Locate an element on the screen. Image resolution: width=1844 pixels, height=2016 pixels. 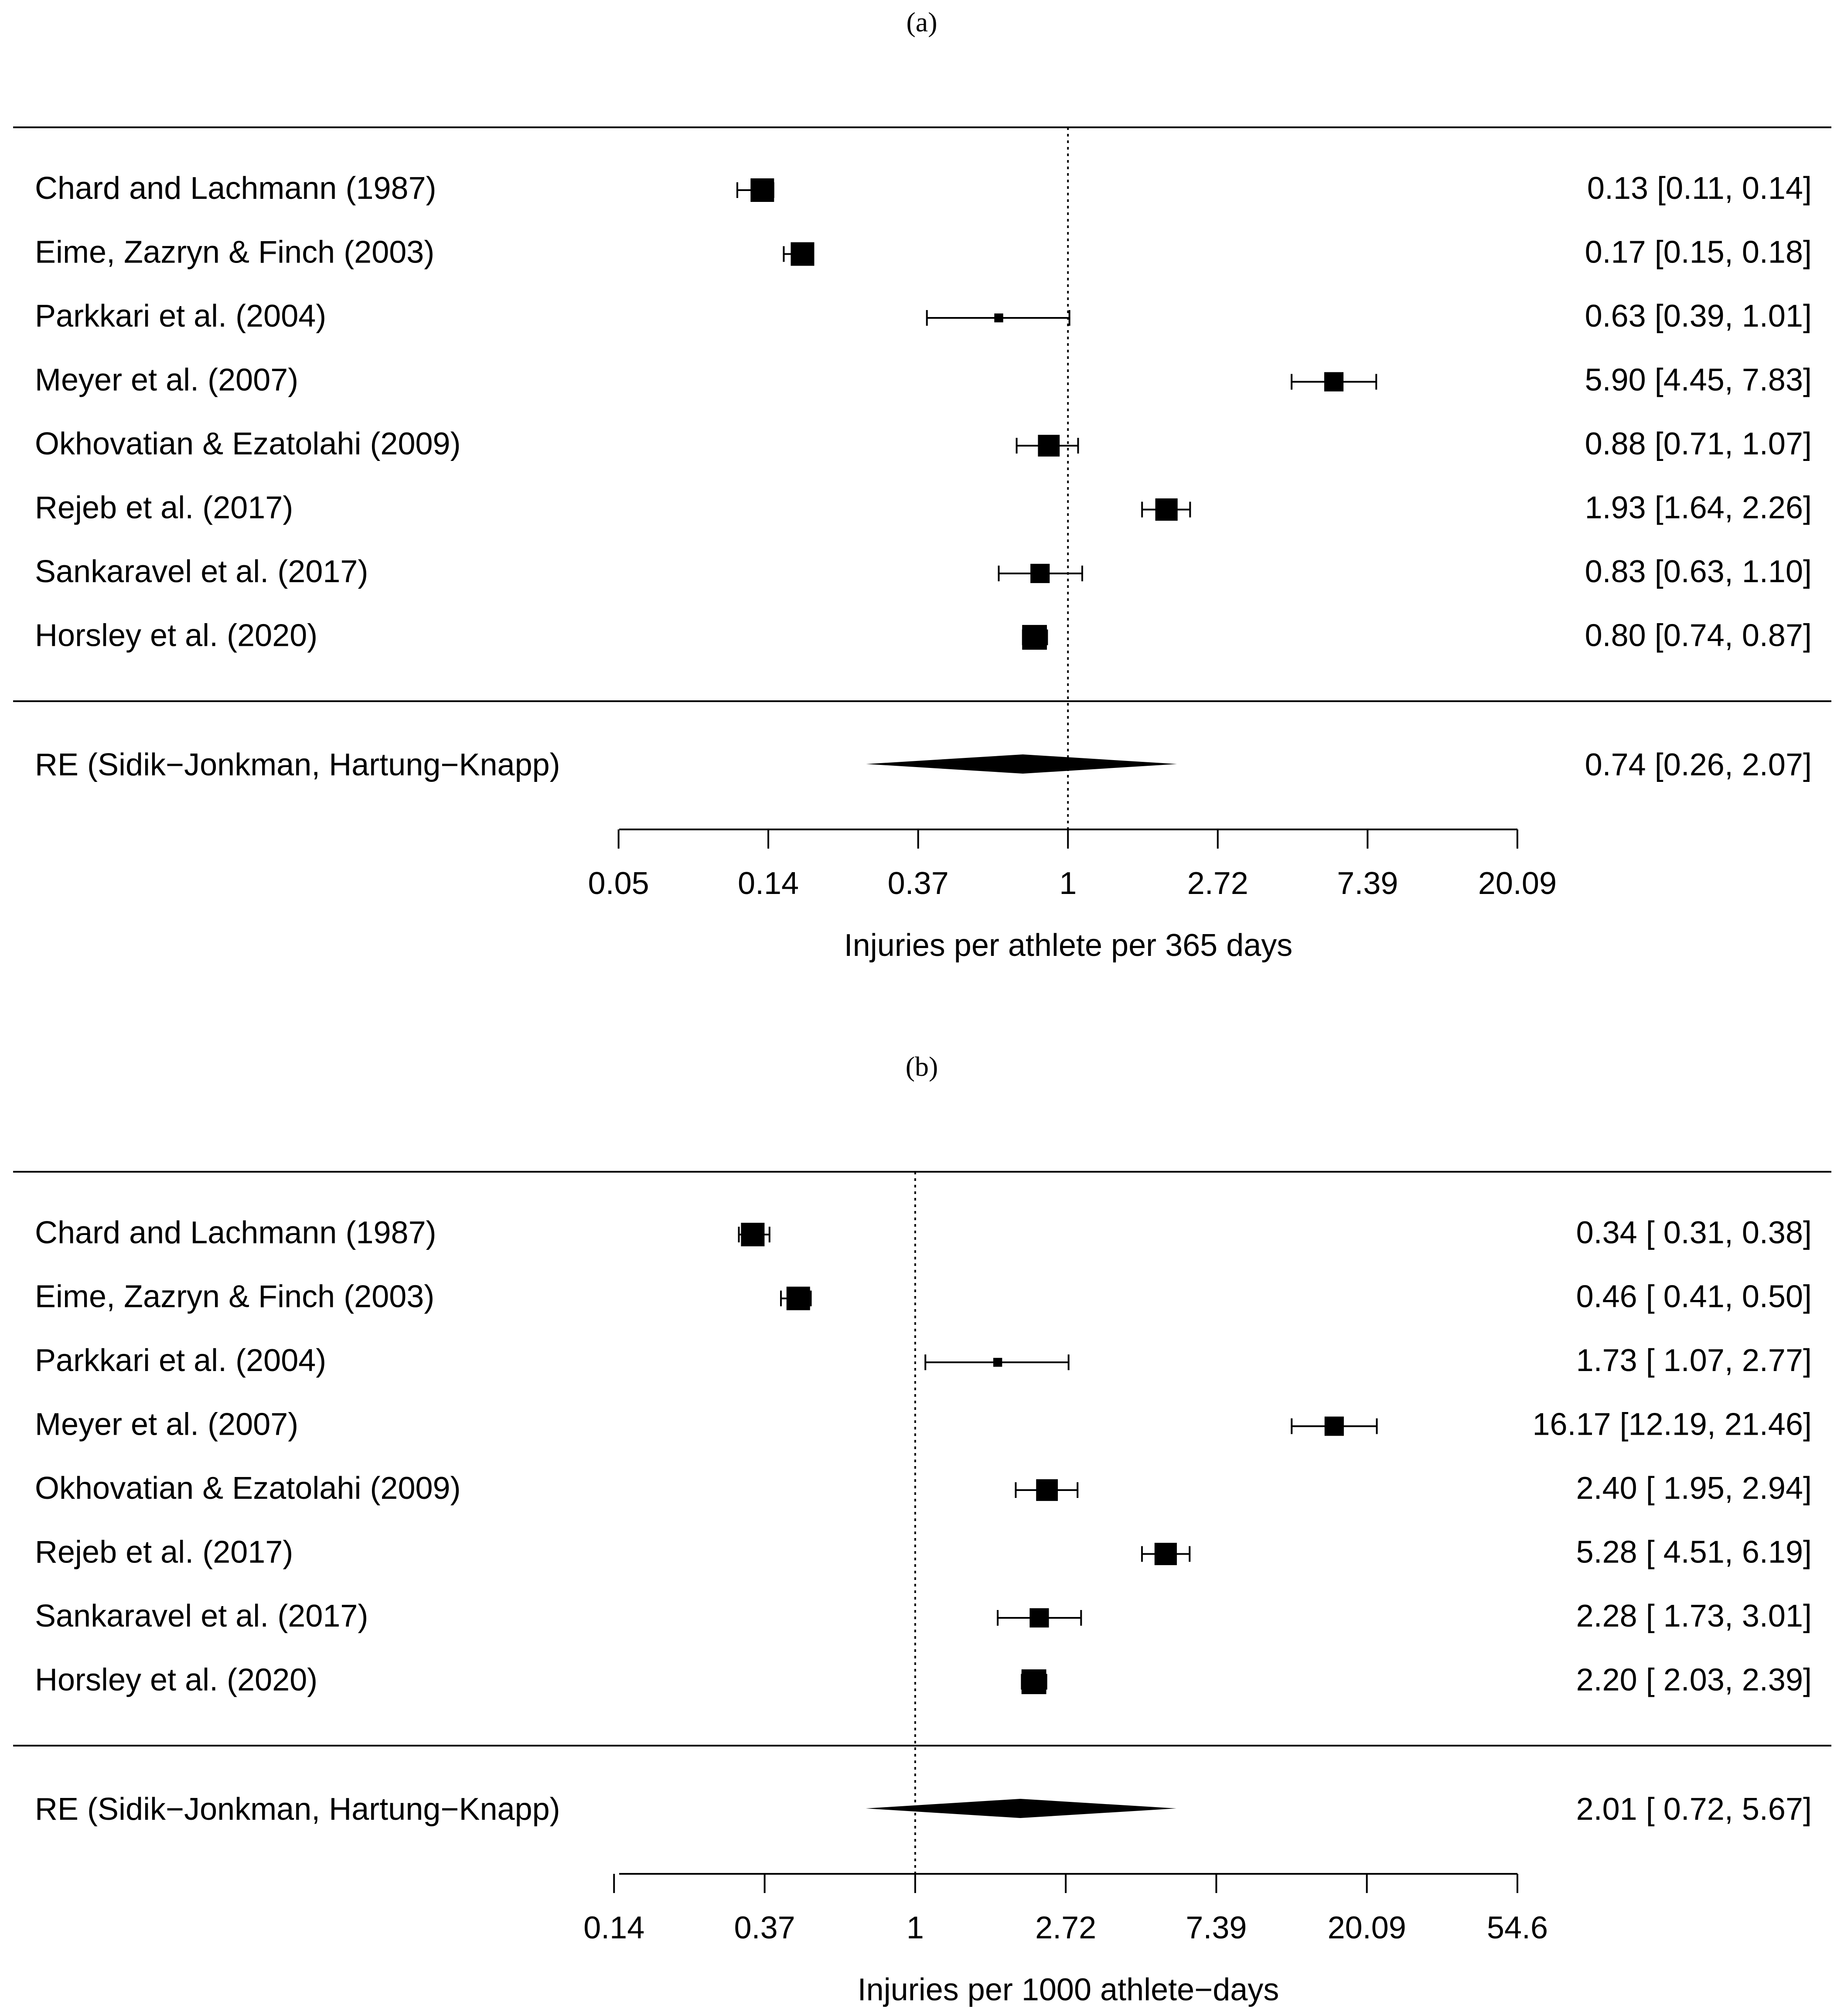
study-ci-text: 0.13 [0.11, 0.14] is located at coordinates (1700, 188).